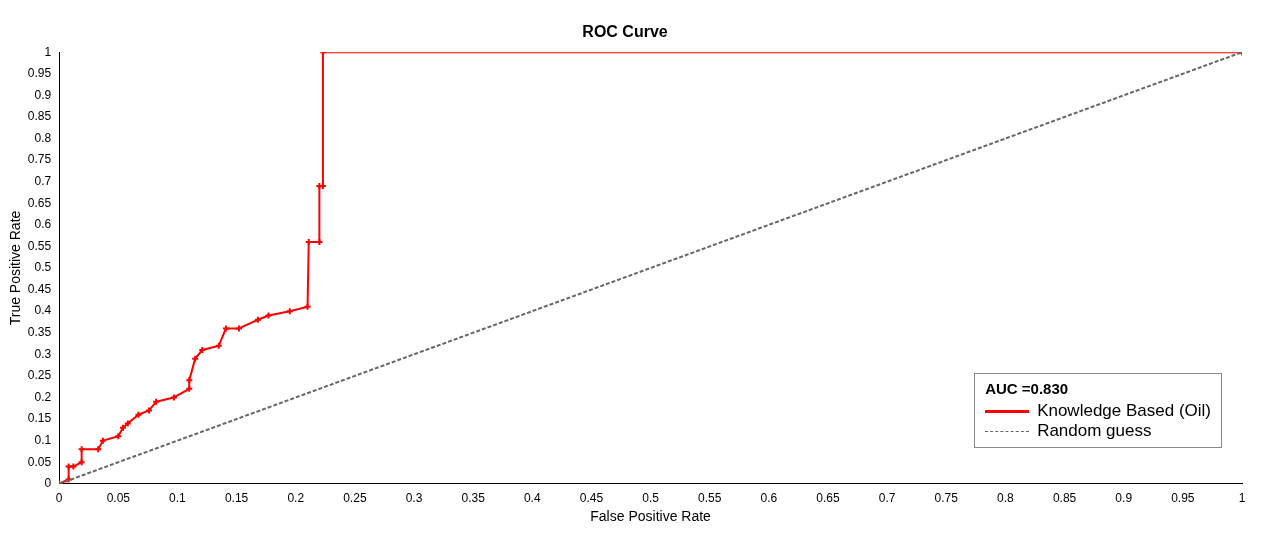 The width and height of the screenshot is (1280, 534). Describe the element at coordinates (39, 375) in the screenshot. I see `y-tick-label: 0.25` at that location.